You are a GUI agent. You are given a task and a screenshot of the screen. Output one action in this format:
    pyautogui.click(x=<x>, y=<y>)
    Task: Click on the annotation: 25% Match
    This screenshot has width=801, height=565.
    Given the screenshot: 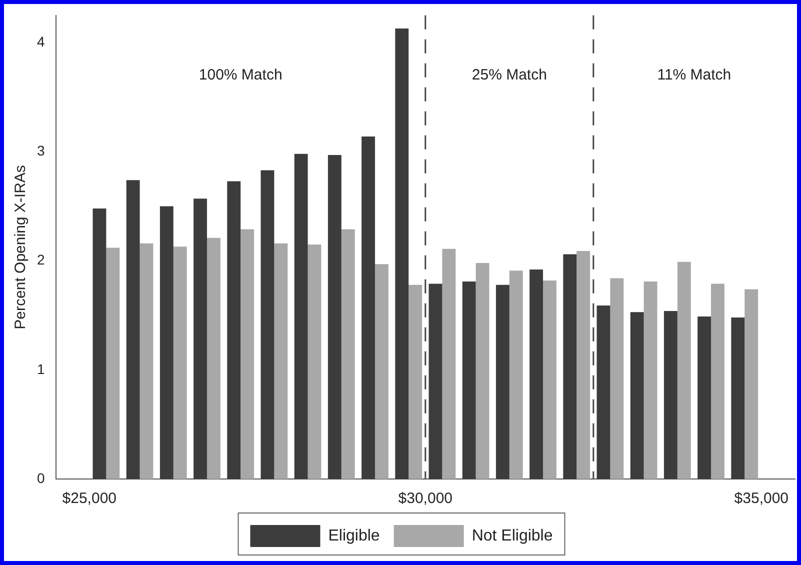 What is the action you would take?
    pyautogui.click(x=509, y=75)
    